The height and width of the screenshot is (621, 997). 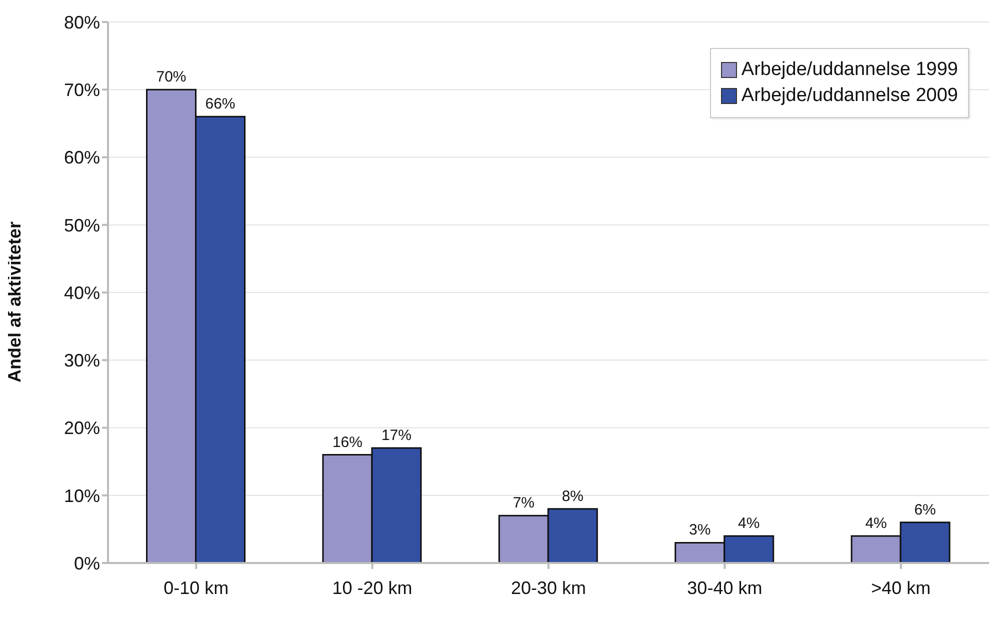 What do you see at coordinates (82, 360) in the screenshot?
I see `y-tick-label: 30%` at bounding box center [82, 360].